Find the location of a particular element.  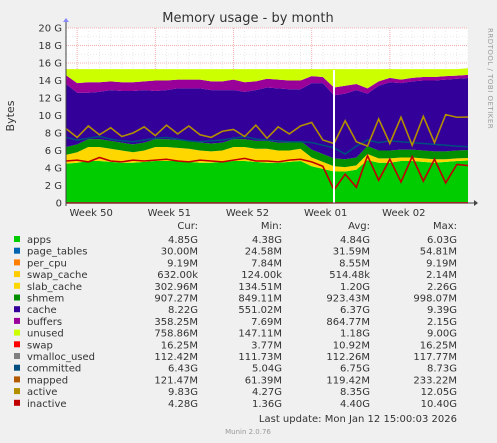

legend-name: active is located at coordinates (42, 392).